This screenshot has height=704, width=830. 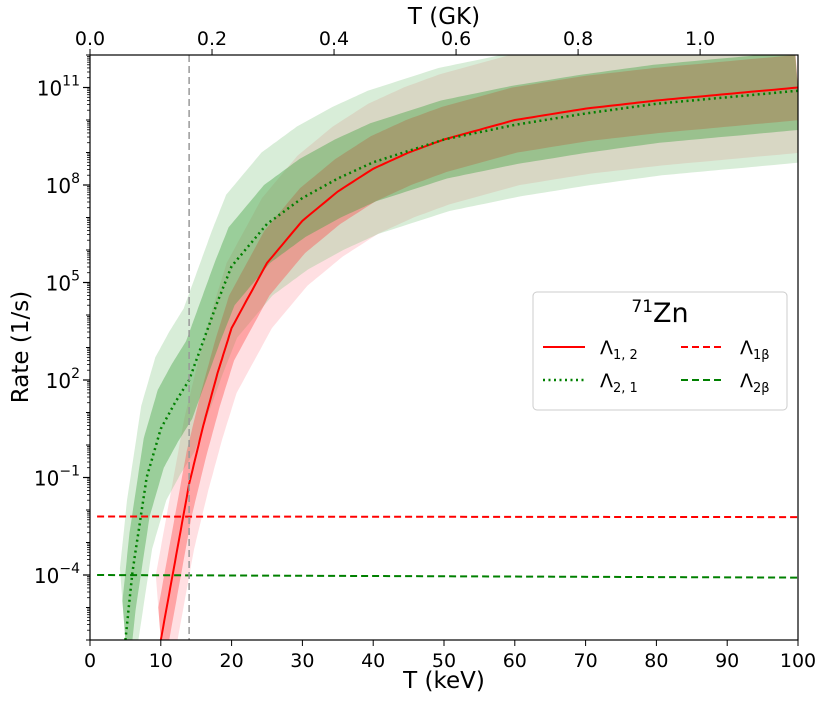 I want to click on x-tick-label-9: 90, so click(x=727, y=661).